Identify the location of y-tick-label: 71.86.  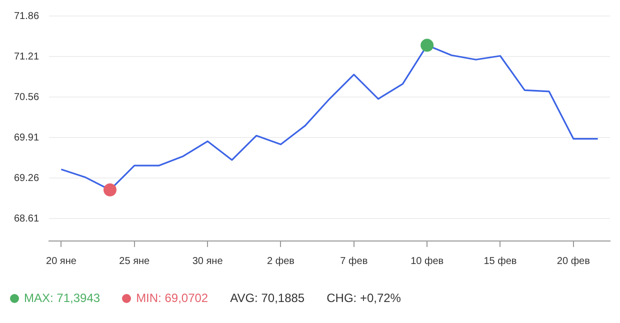
(27, 16).